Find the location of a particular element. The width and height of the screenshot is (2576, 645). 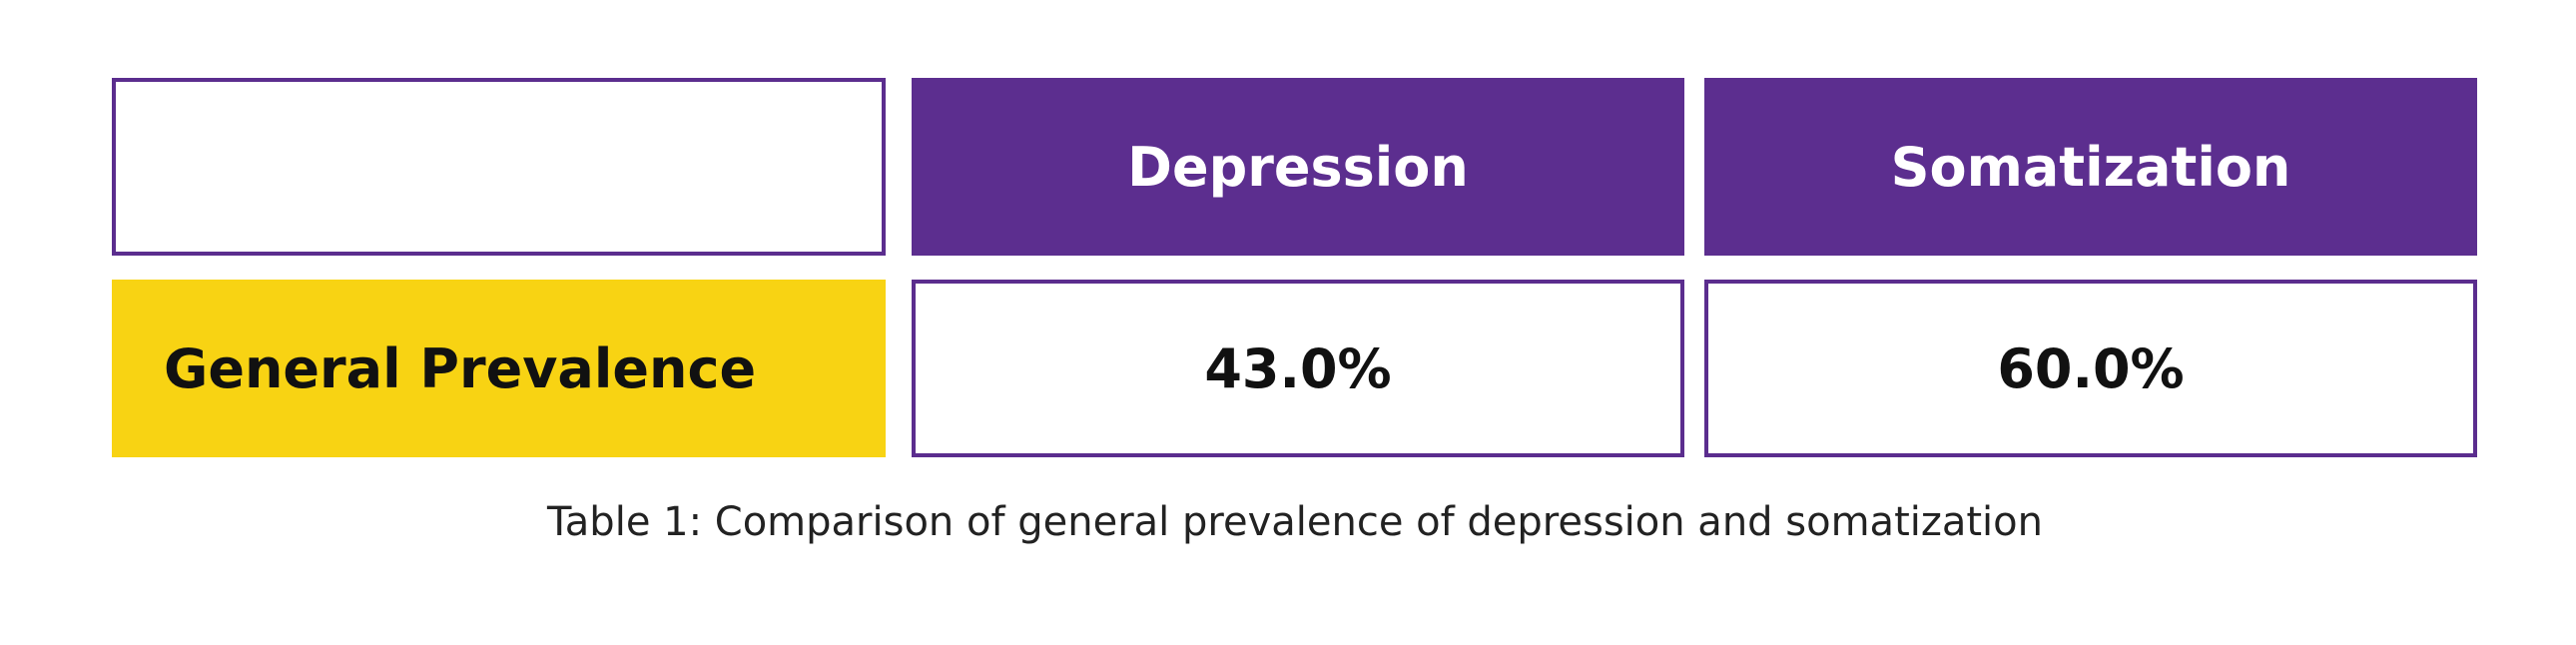

value-cell: 60.0% is located at coordinates (2090, 368).